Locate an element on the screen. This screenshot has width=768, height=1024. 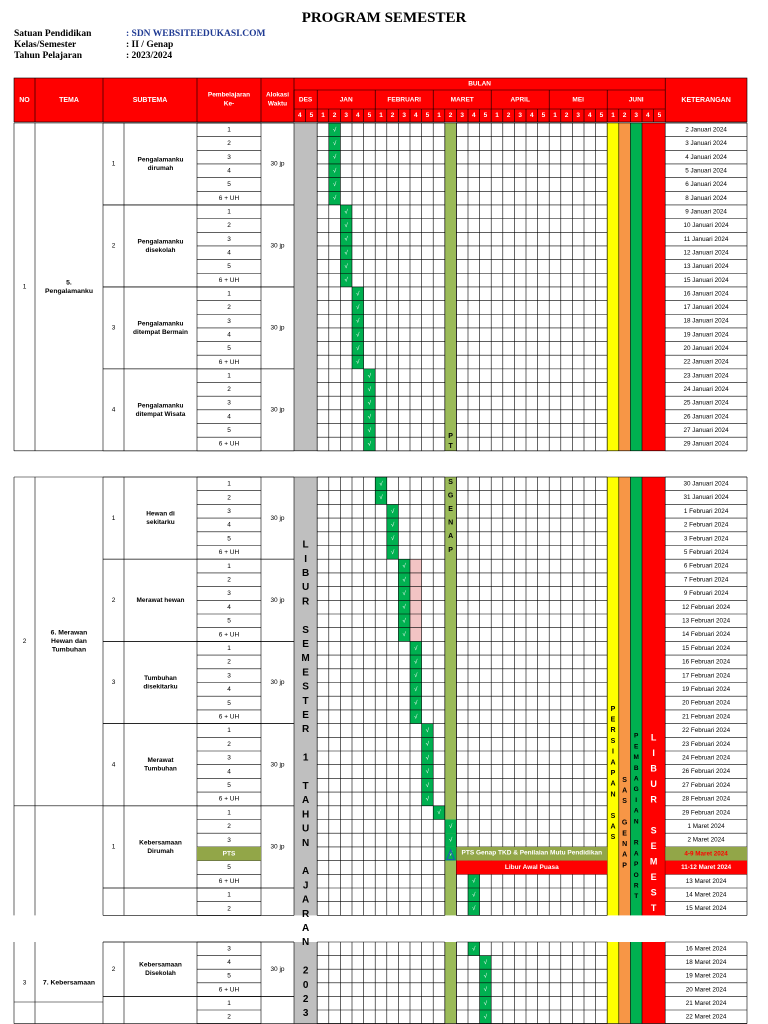
libur-semester-1-text: S is located at coordinates (305, 687).